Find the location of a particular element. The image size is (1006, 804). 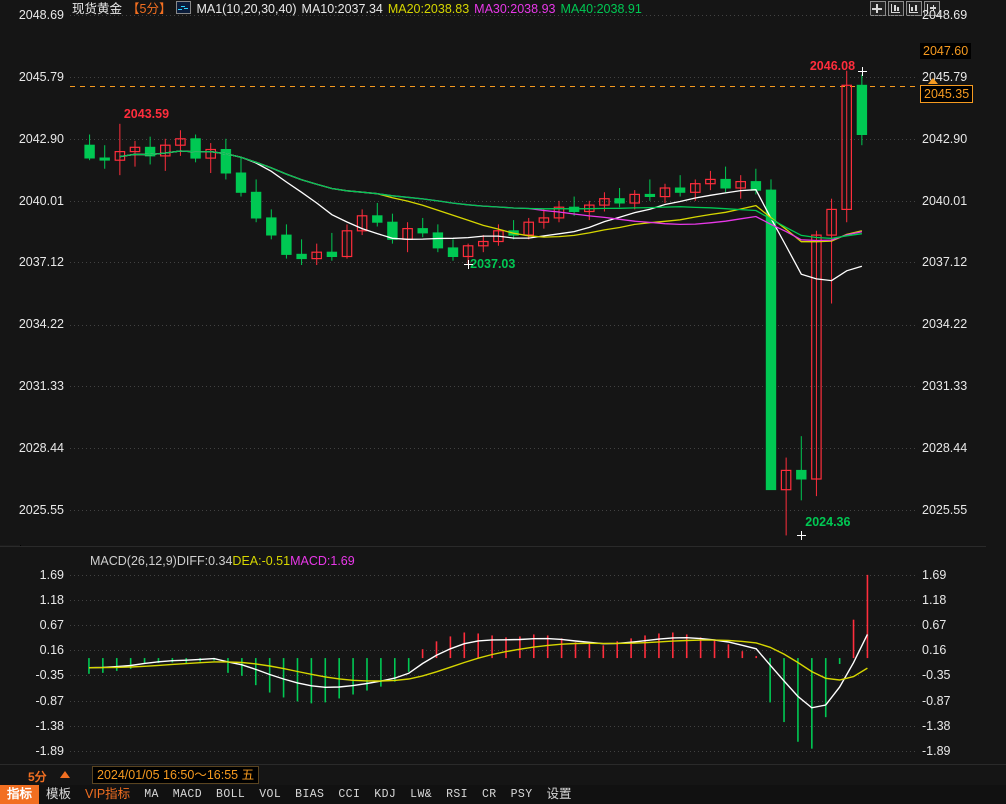

macd-axis-label-left: -1.38 is located at coordinates (50, 726).